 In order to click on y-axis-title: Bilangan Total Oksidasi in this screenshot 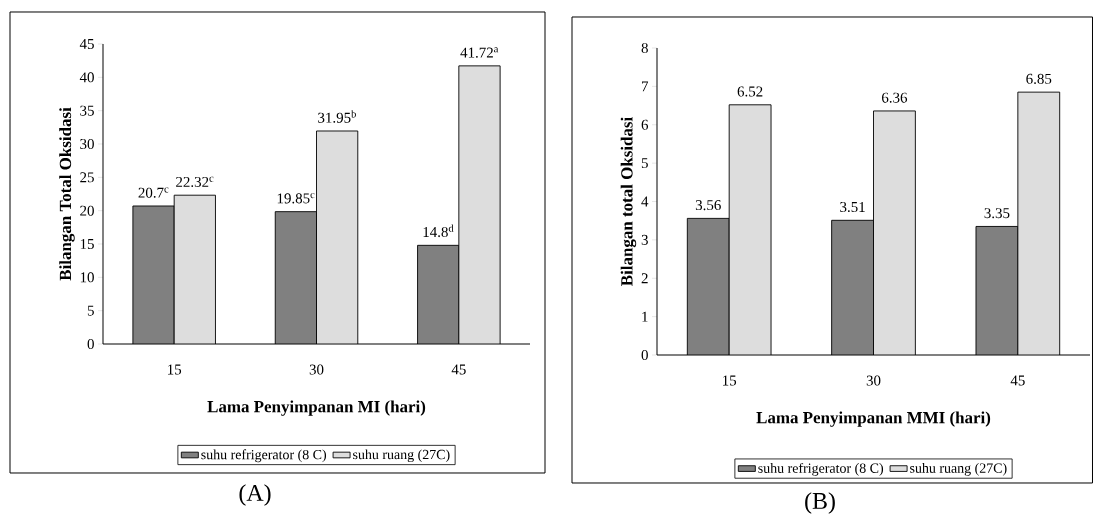, I will do `click(67, 194)`.